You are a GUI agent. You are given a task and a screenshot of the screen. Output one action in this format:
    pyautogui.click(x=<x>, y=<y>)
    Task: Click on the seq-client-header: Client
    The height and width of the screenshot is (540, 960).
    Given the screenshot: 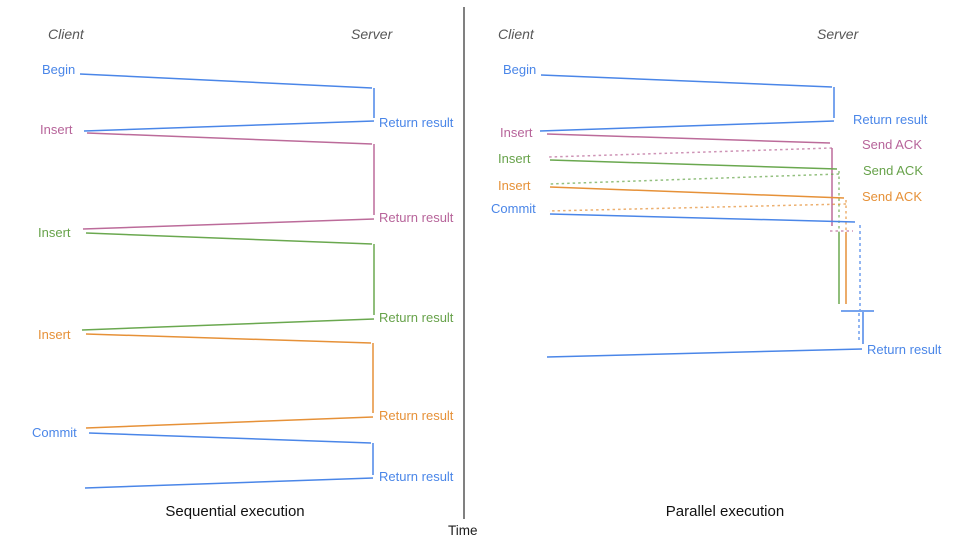 What is the action you would take?
    pyautogui.click(x=66, y=34)
    